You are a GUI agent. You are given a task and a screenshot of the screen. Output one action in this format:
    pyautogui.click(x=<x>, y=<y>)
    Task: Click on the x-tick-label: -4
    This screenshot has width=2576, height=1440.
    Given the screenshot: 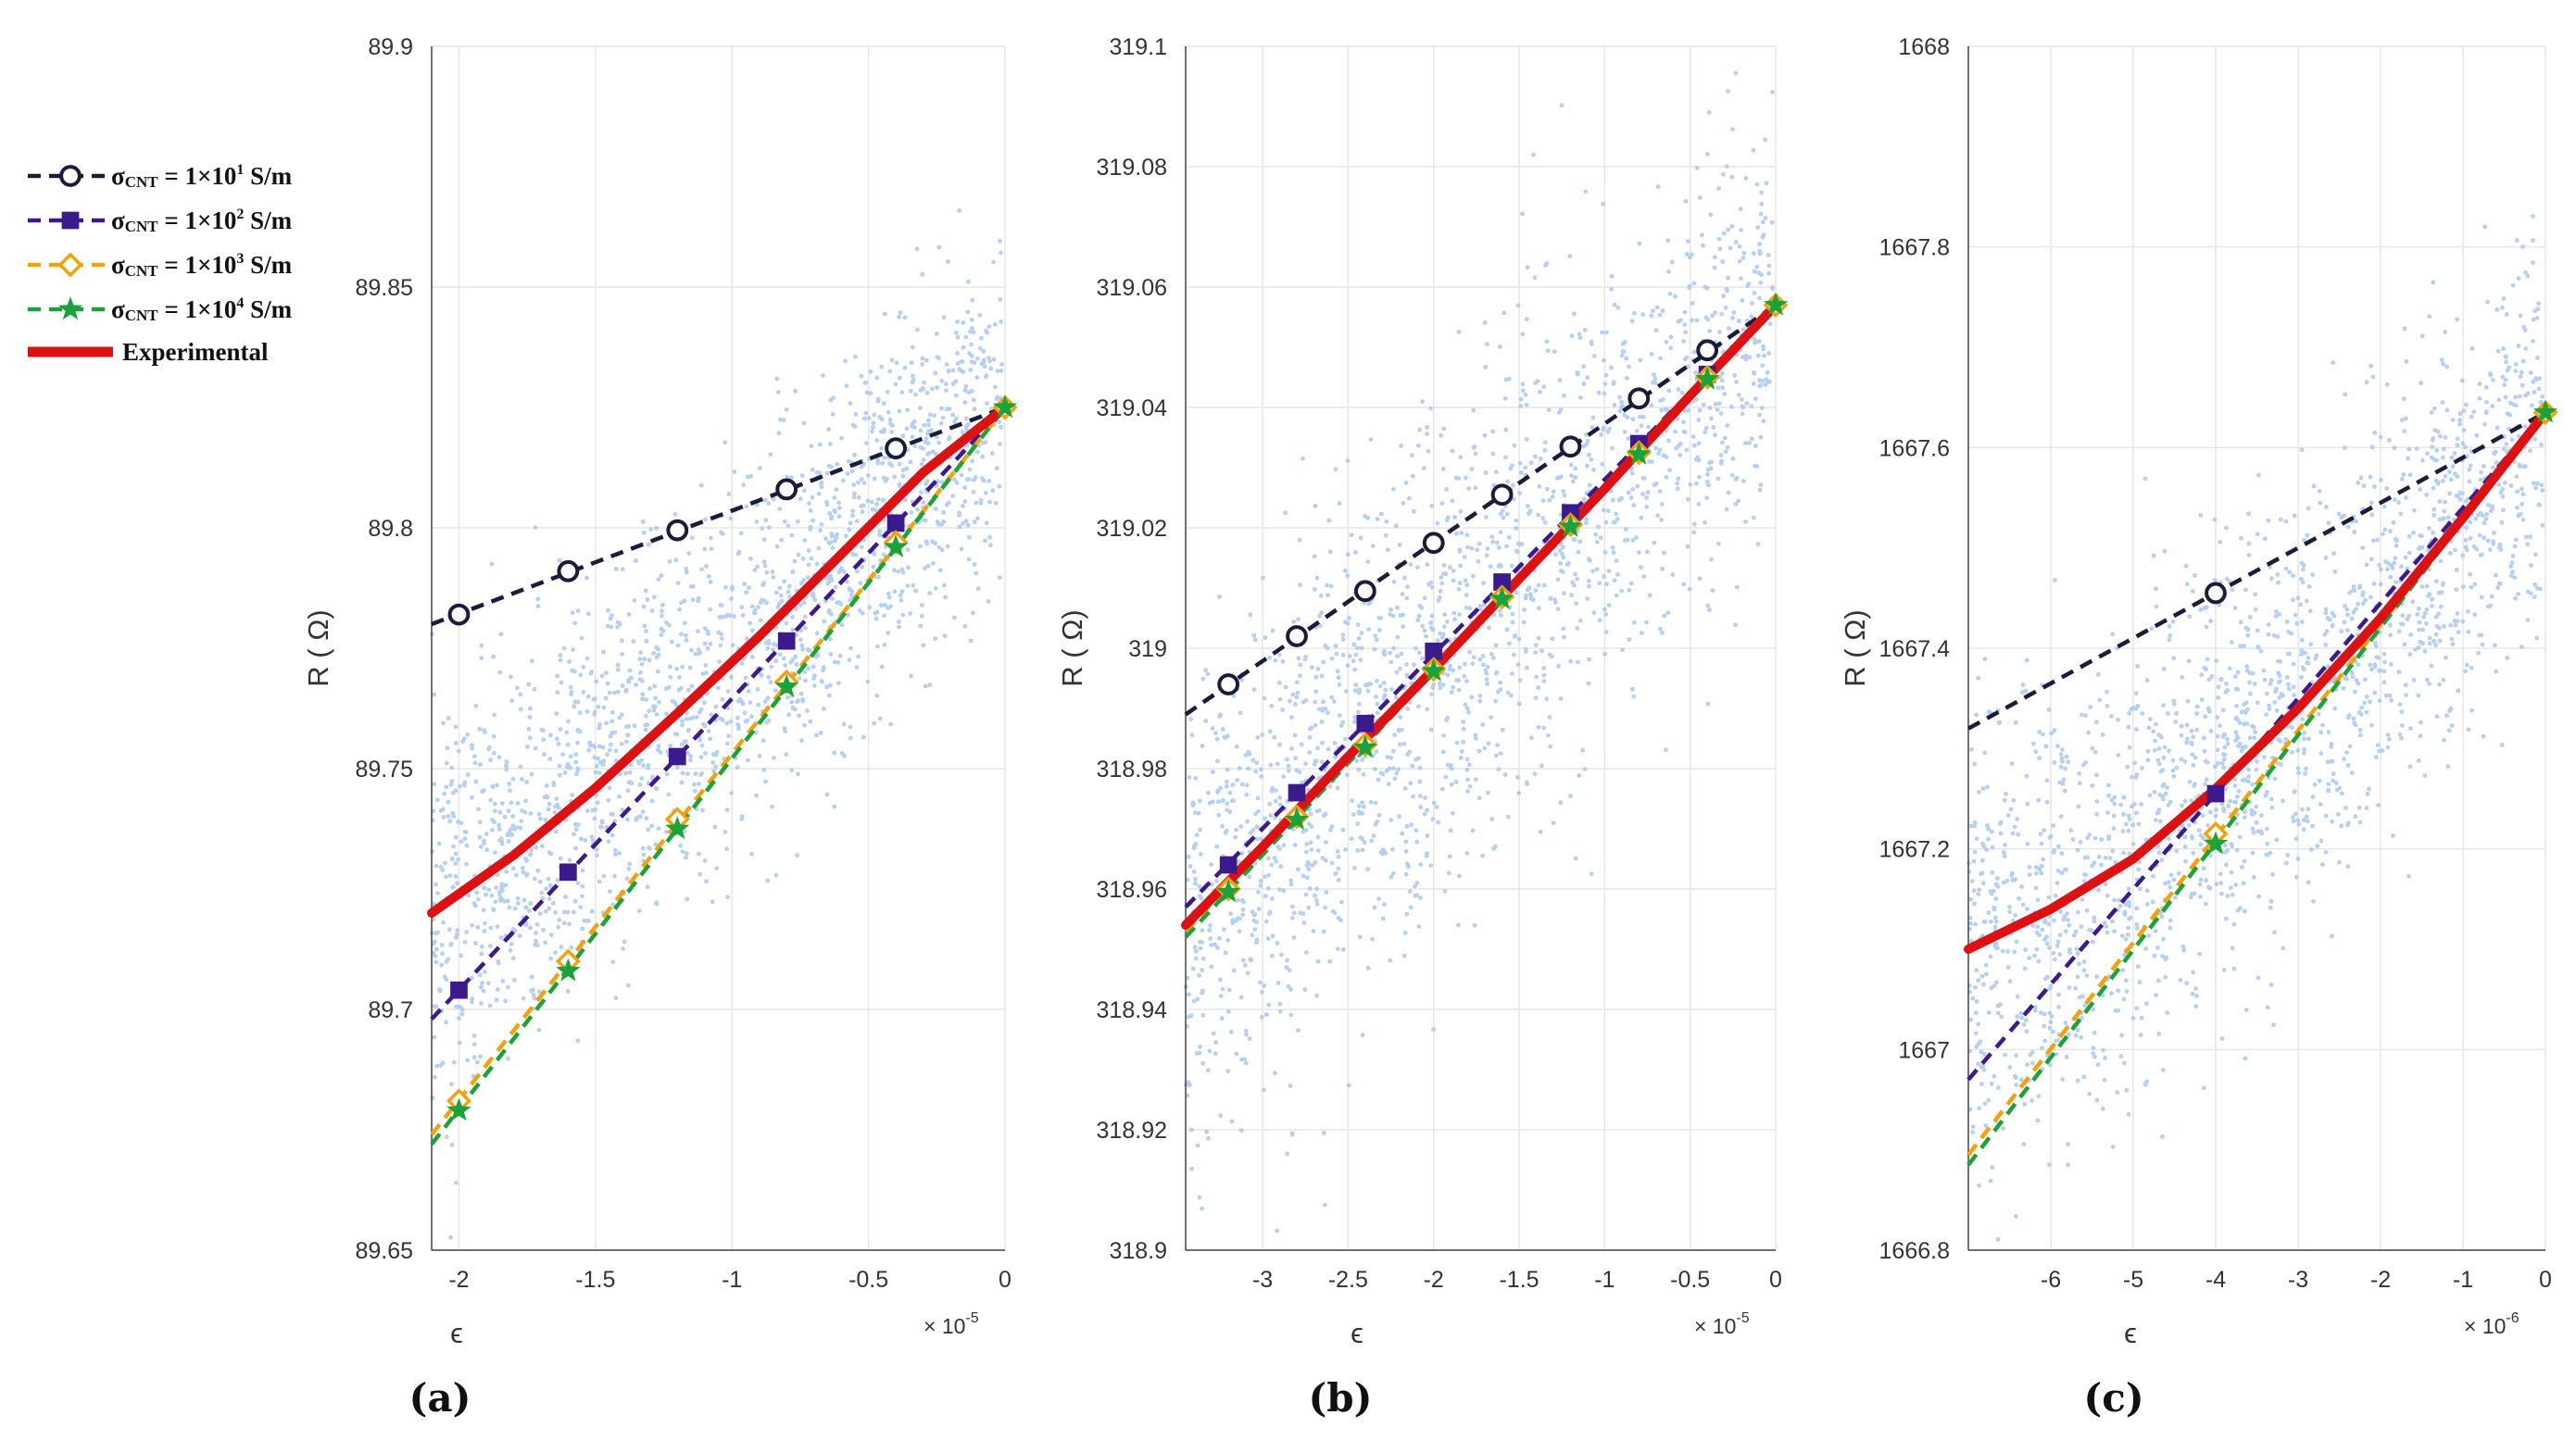 What is the action you would take?
    pyautogui.click(x=2215, y=1280)
    